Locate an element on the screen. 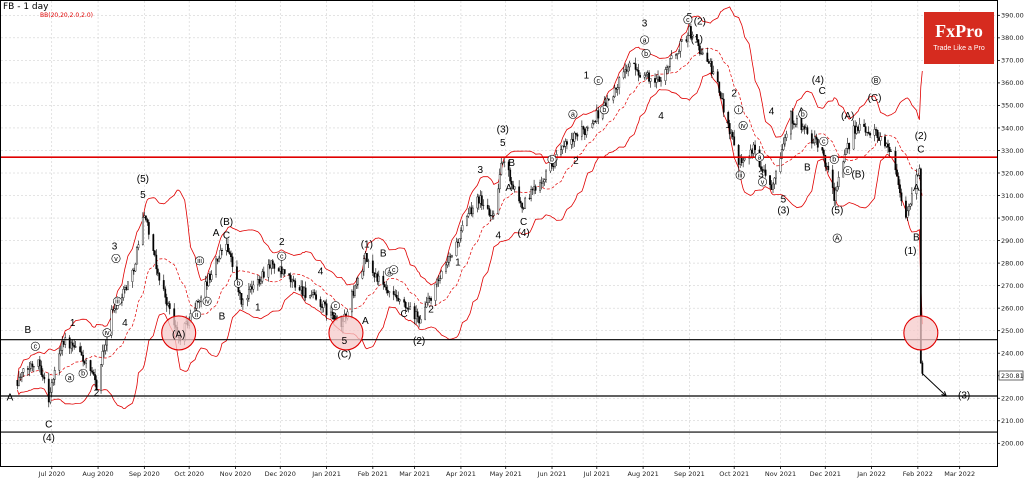 This screenshot has width=1024, height=479. y-tick-label: 310.00 is located at coordinates (1012, 196).